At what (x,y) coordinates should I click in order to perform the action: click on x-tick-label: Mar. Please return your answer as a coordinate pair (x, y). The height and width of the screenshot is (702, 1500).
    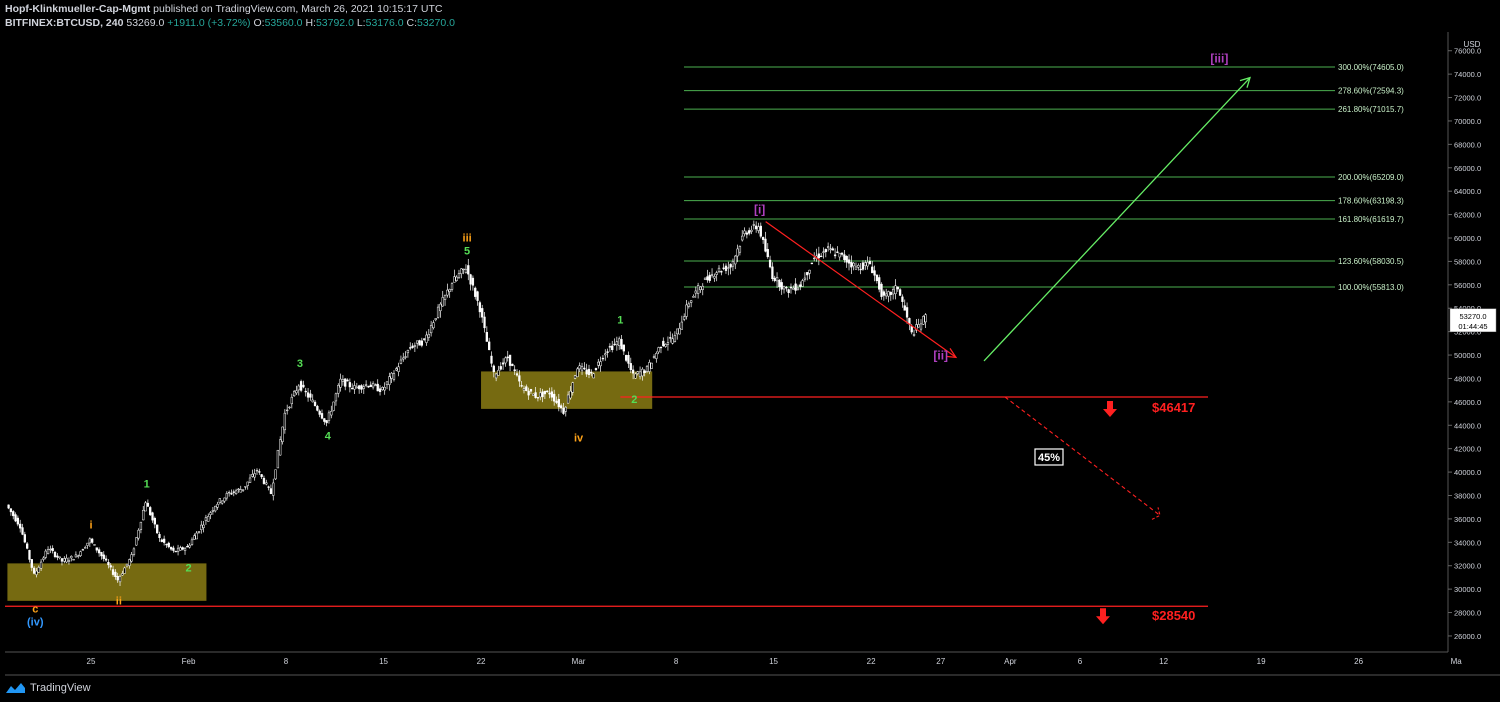
    Looking at the image, I should click on (579, 661).